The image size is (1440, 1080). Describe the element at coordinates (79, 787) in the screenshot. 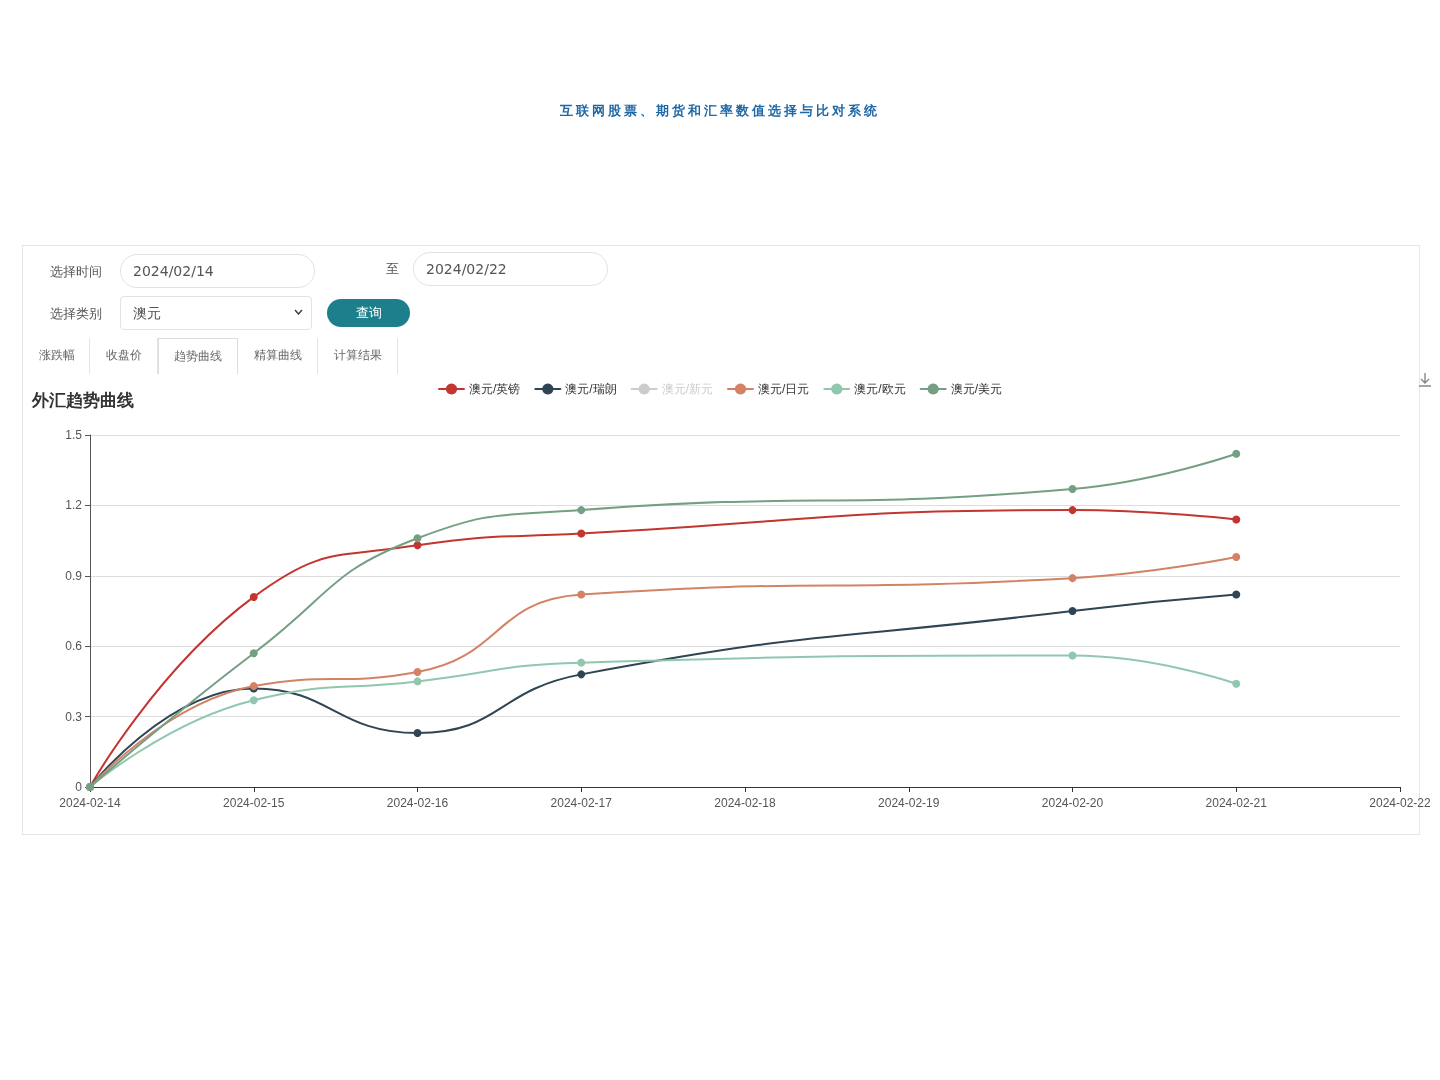

I see `y-tick-label: 0` at that location.